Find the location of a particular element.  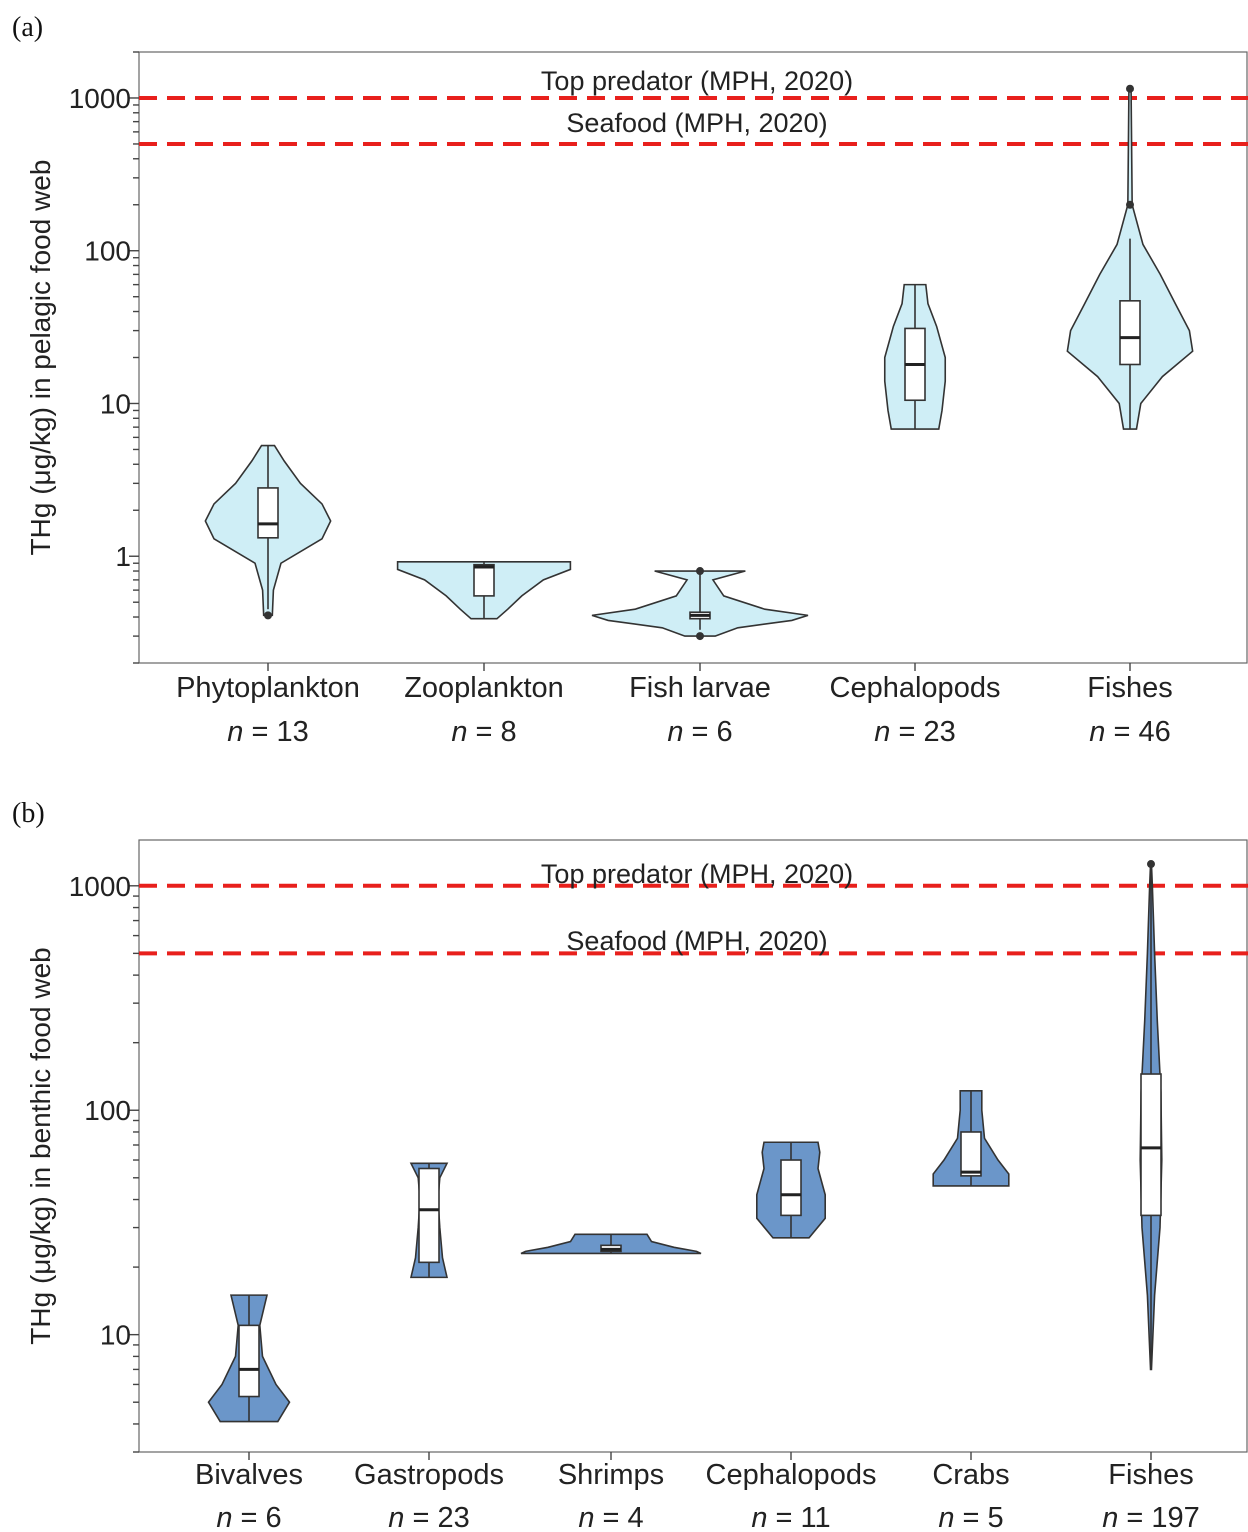

violin-phytoplankton is located at coordinates (268, 532).